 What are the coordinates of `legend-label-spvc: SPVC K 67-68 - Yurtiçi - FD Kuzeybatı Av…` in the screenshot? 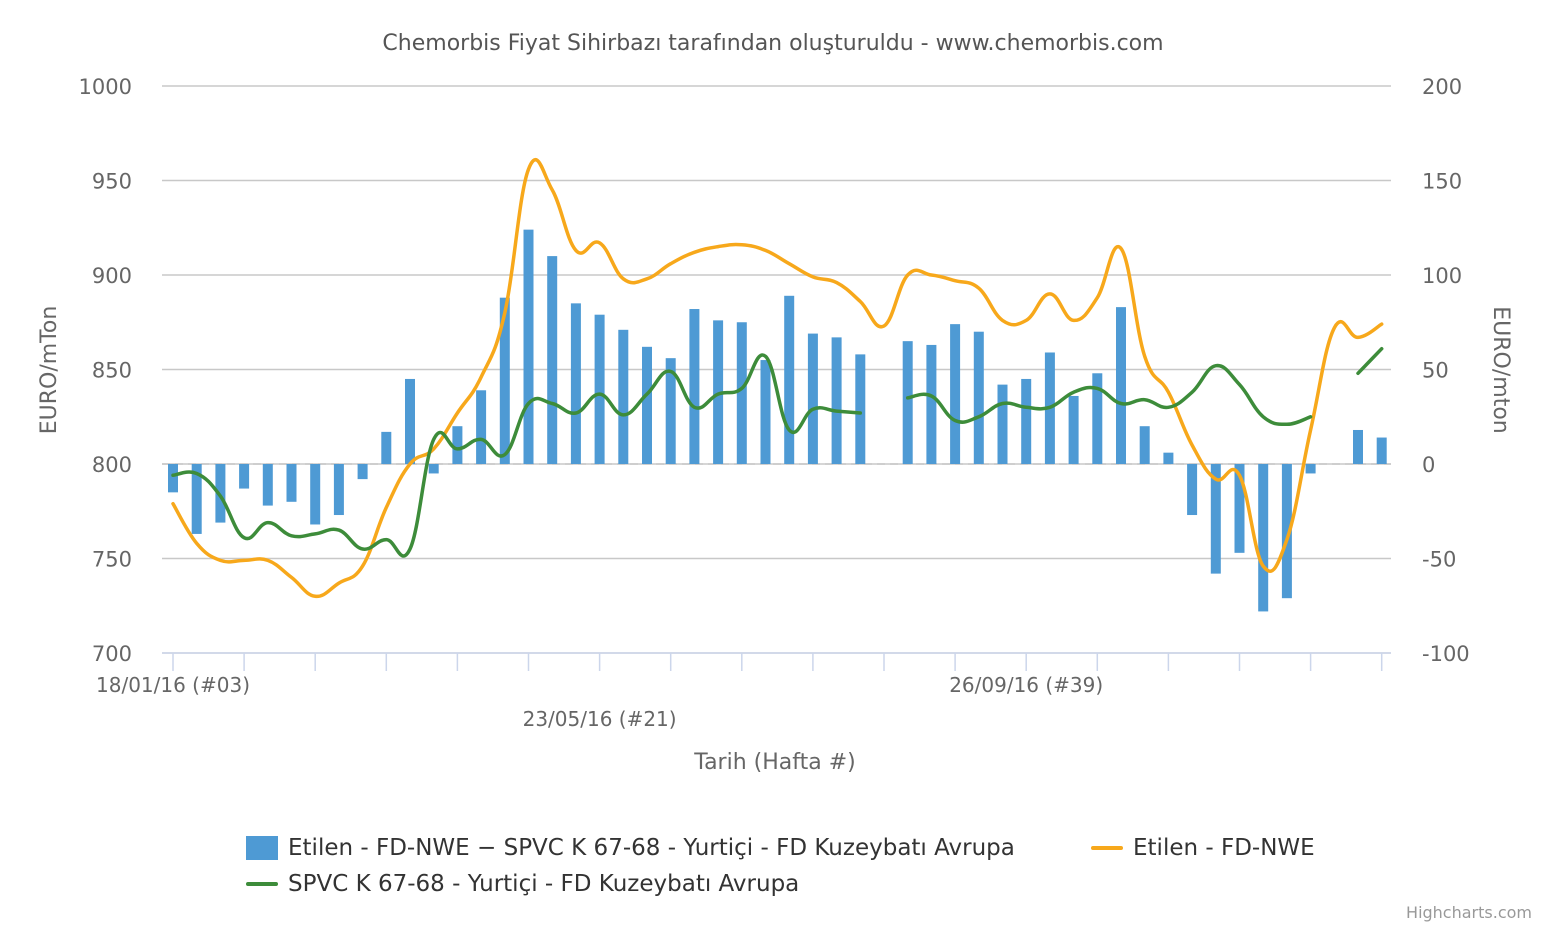 It's located at (544, 884).